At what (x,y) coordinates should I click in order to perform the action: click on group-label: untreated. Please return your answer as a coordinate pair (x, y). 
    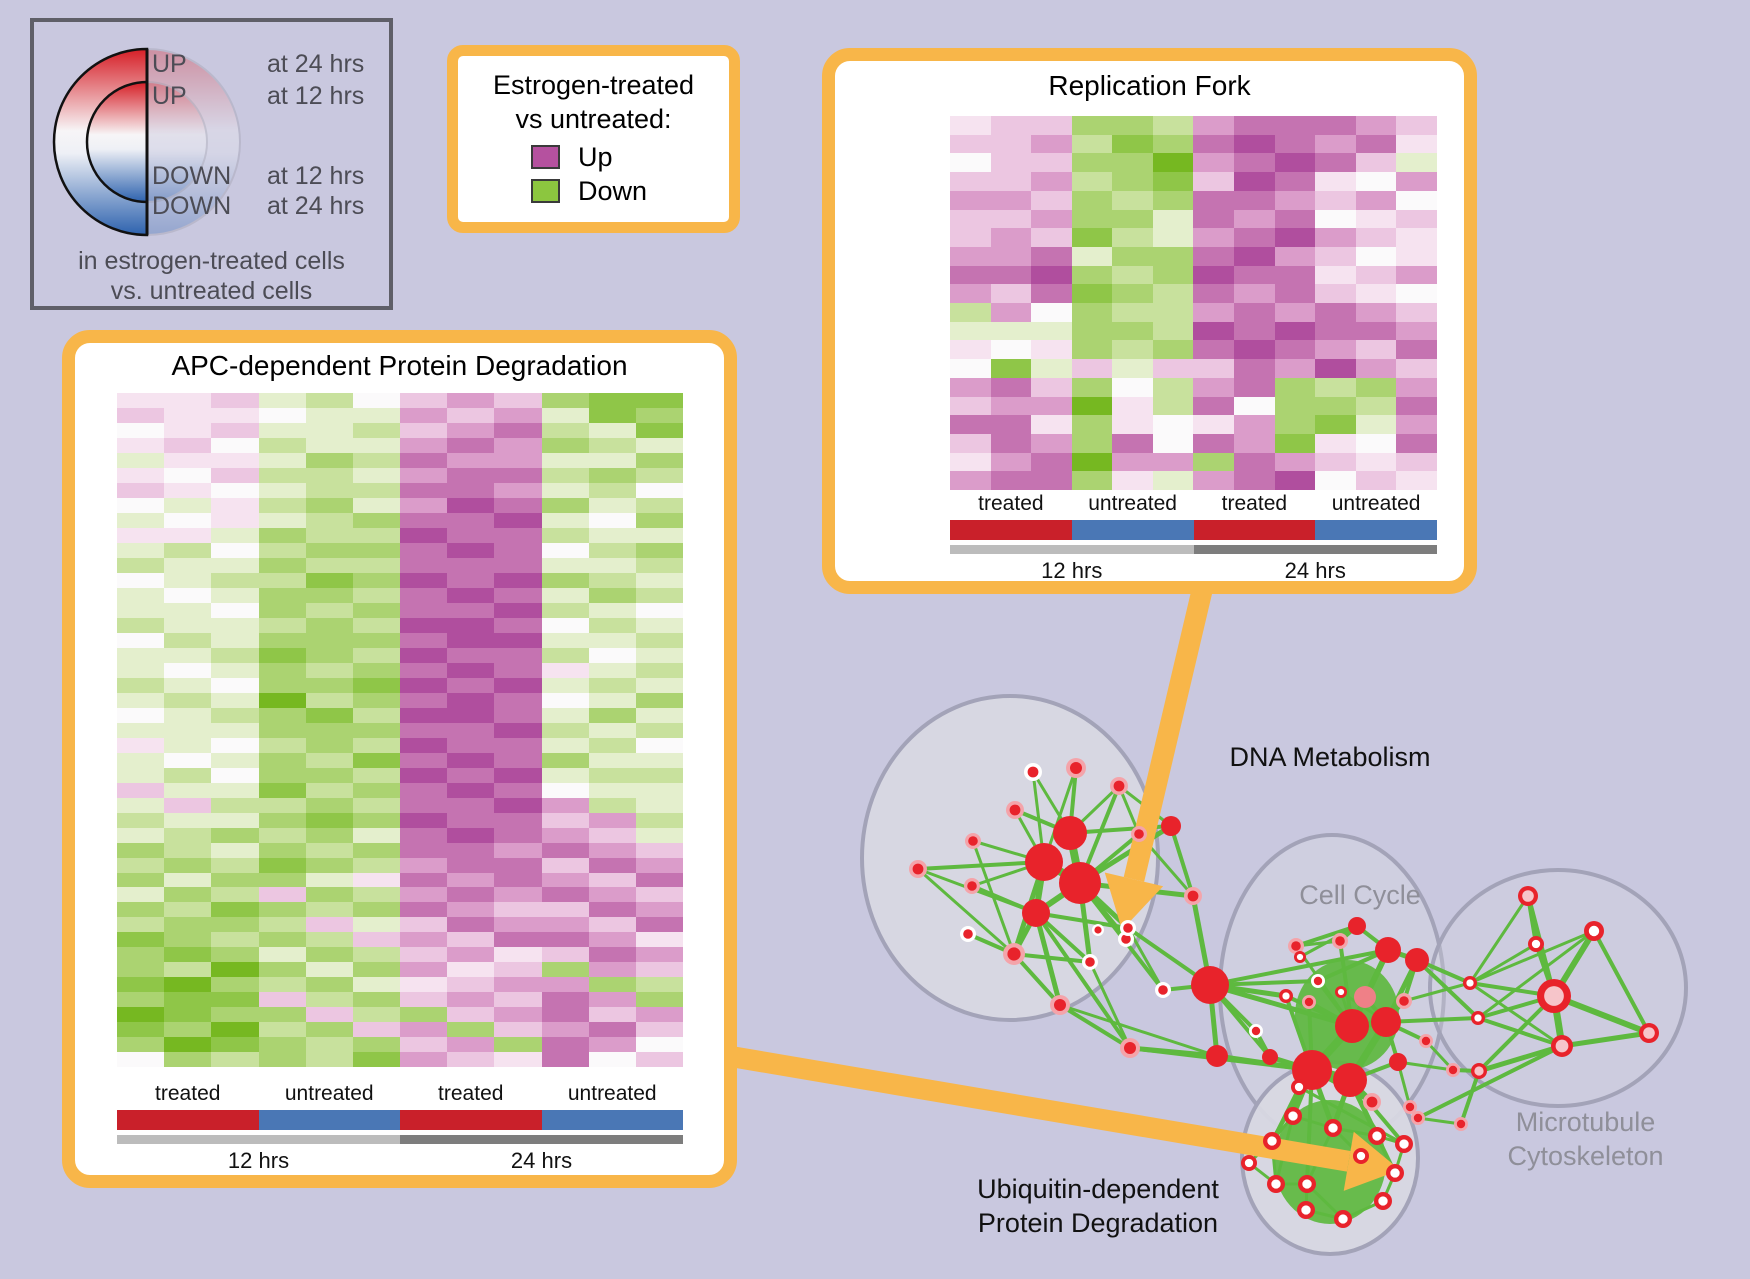
    Looking at the image, I should click on (612, 1093).